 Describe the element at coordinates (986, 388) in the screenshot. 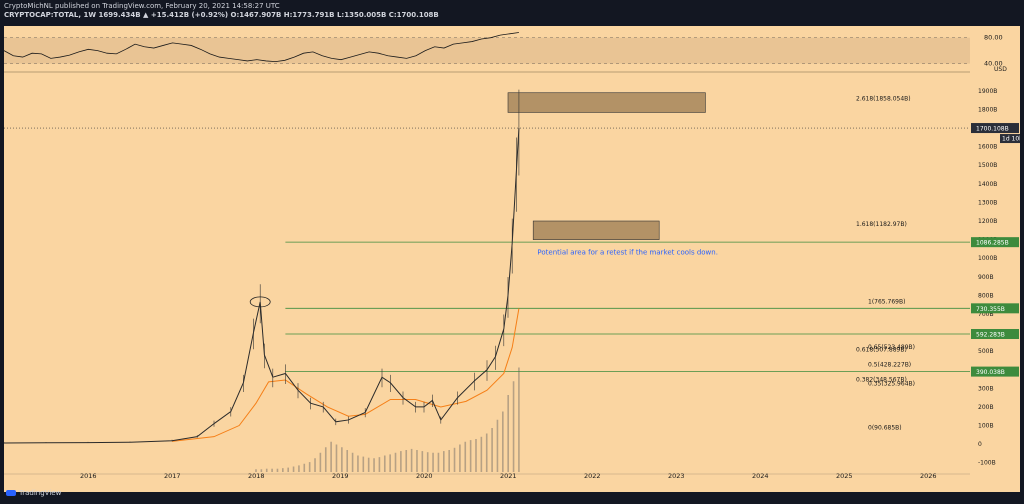

I see `y-tick-label: 300B` at that location.